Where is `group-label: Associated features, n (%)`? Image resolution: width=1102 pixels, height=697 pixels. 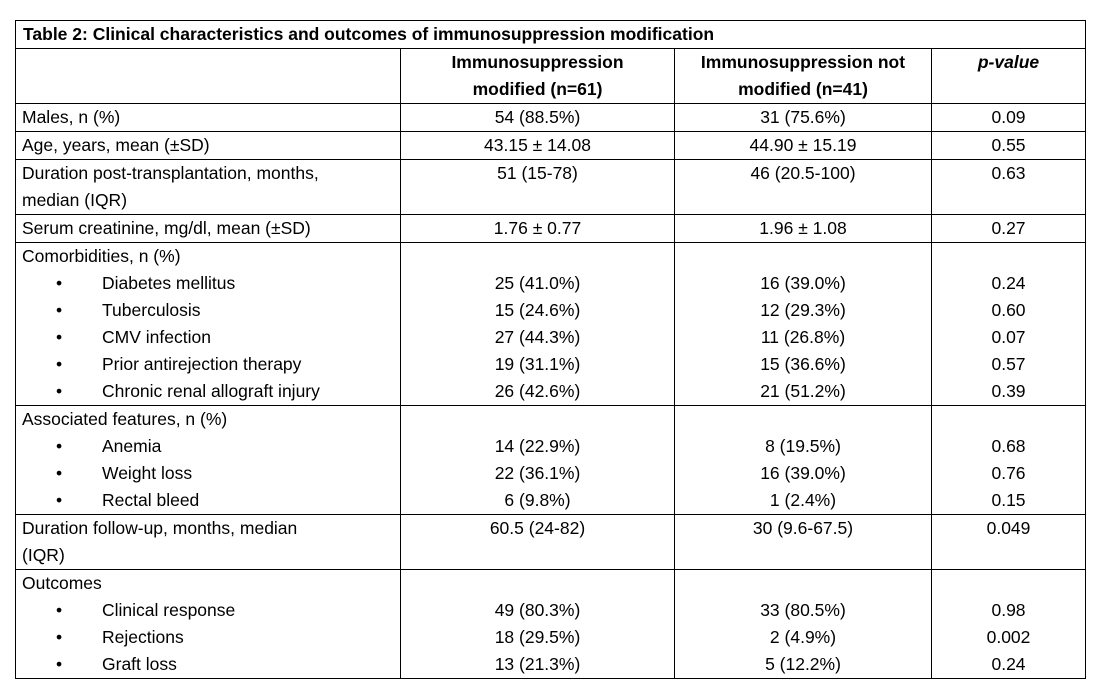
group-label: Associated features, n (%) is located at coordinates (125, 419).